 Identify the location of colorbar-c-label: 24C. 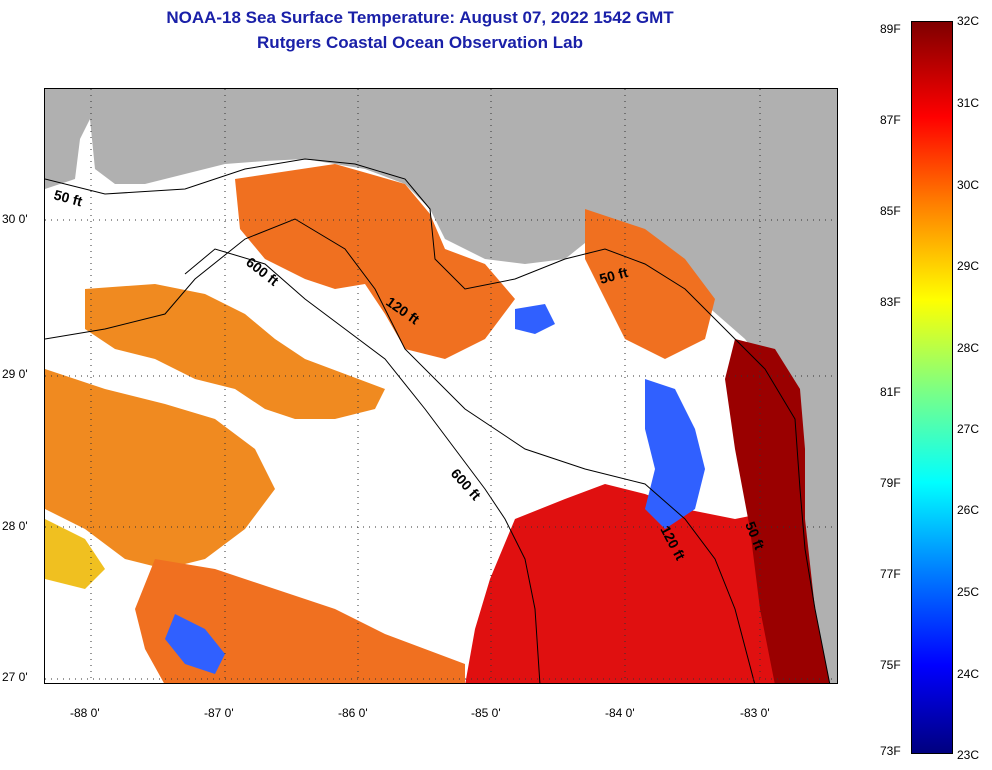
(968, 674).